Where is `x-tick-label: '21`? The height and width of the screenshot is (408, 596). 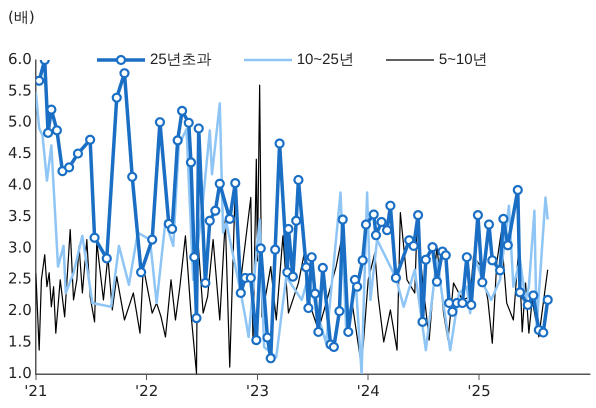
x-tick-label: '21 is located at coordinates (36, 391).